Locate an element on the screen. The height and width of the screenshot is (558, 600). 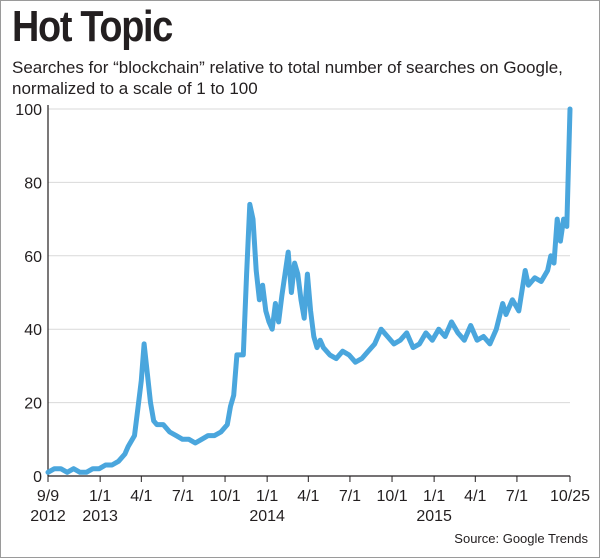
y-tick-label: 80 is located at coordinates (33, 183).